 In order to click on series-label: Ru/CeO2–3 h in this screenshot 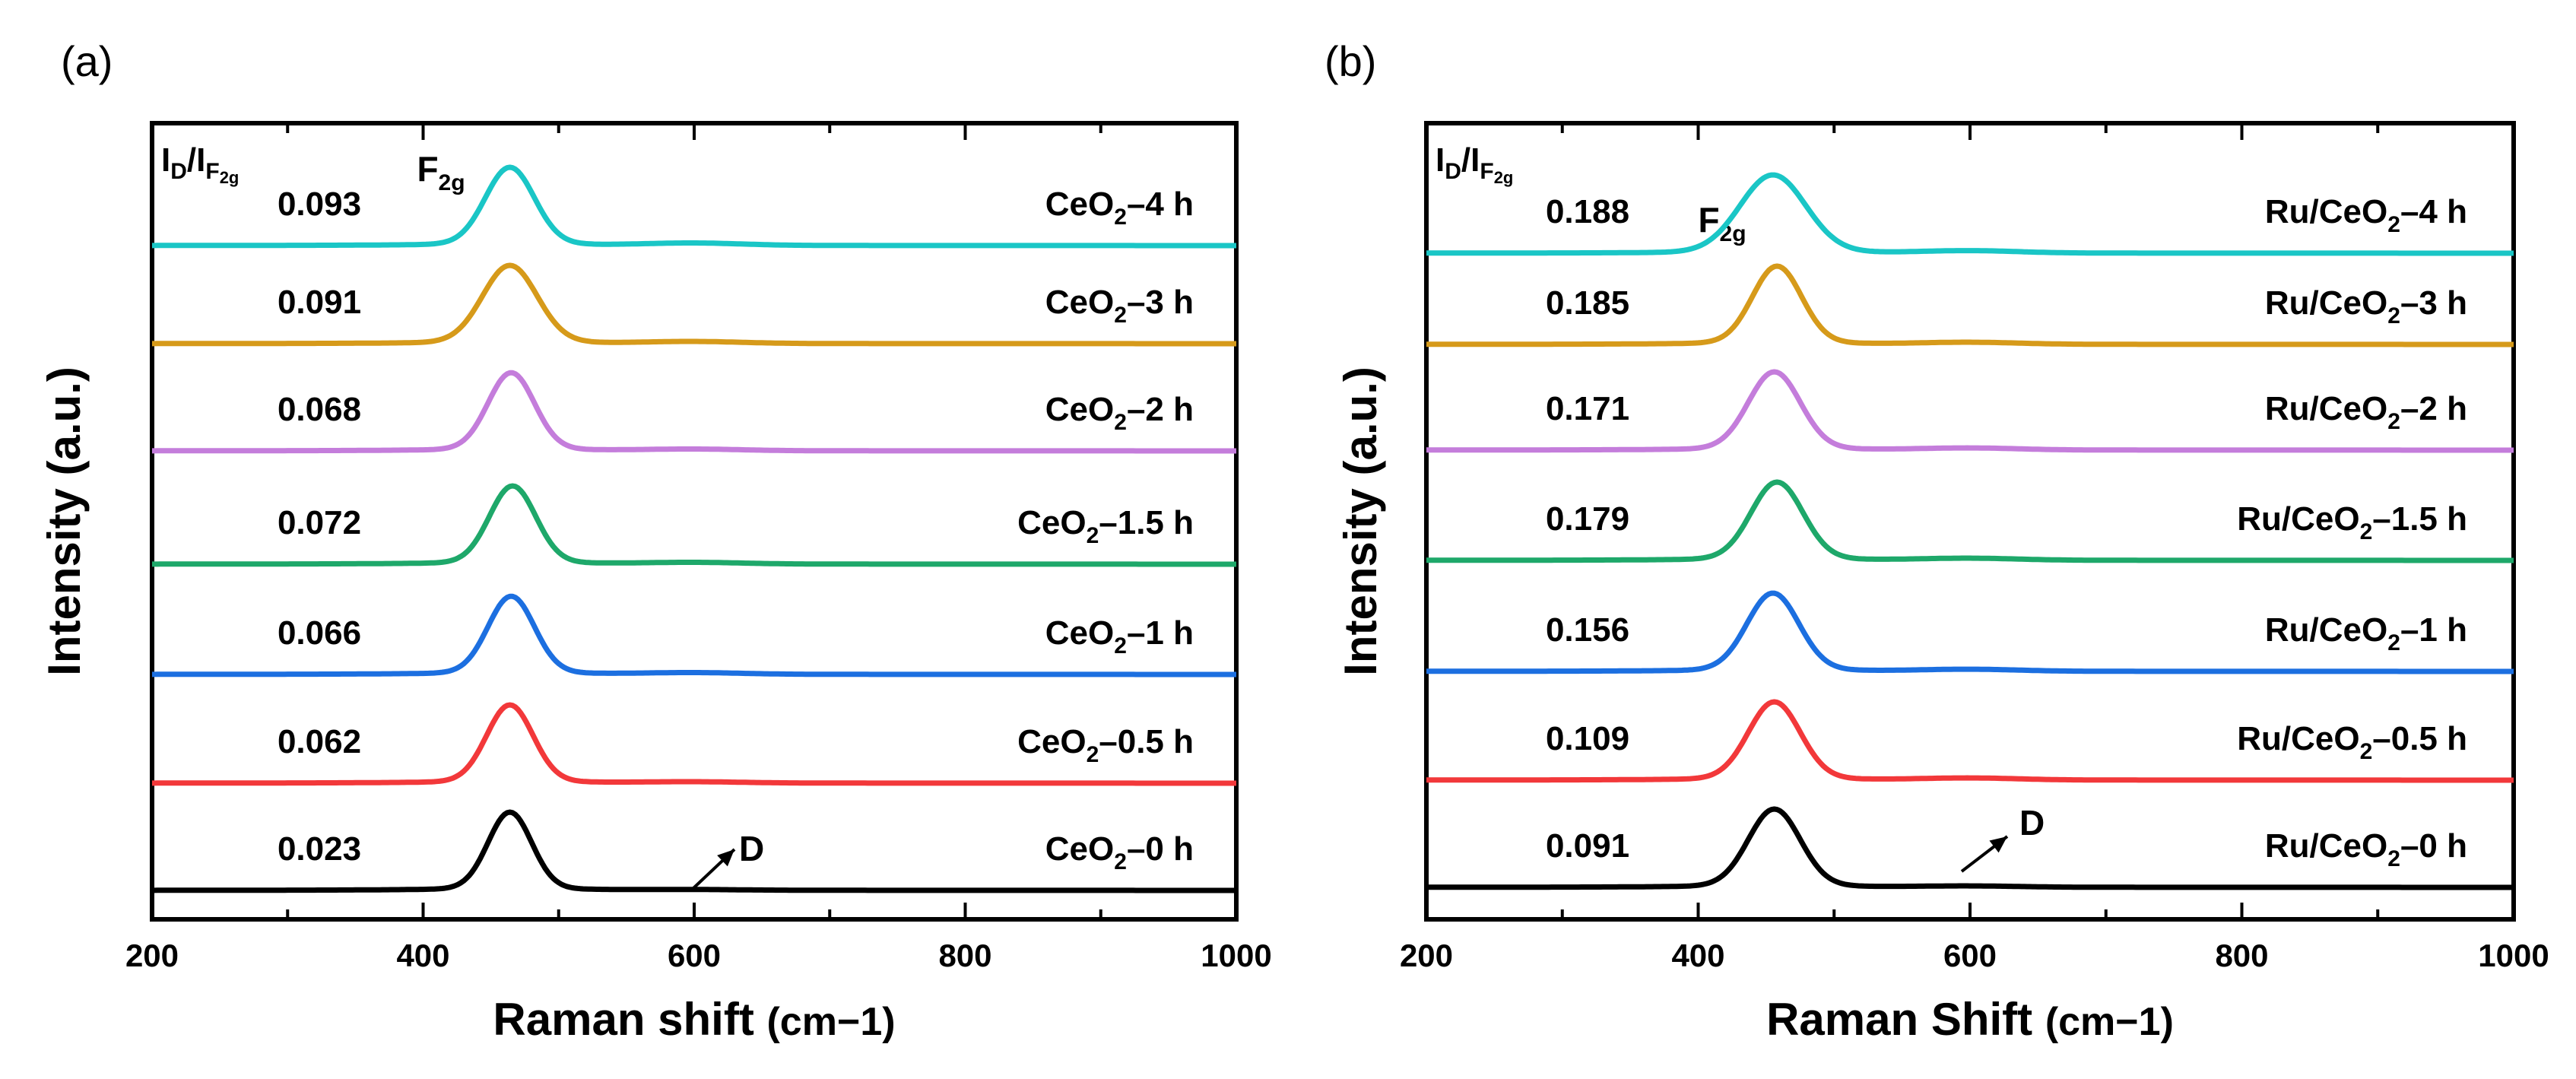, I will do `click(2366, 306)`.